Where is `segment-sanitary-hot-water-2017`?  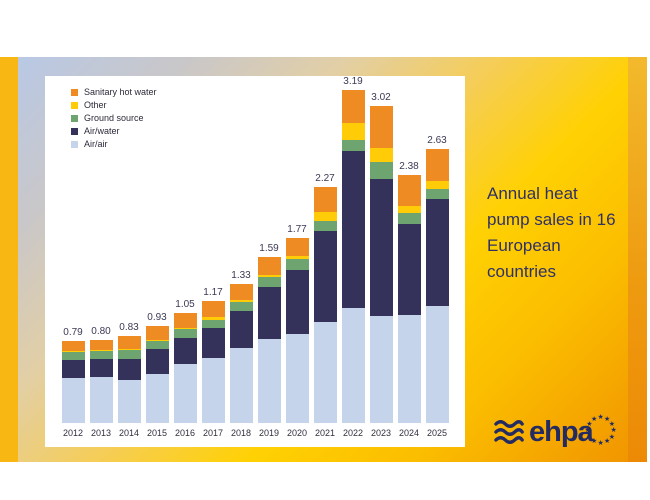
segment-sanitary-hot-water-2017 is located at coordinates (213, 309).